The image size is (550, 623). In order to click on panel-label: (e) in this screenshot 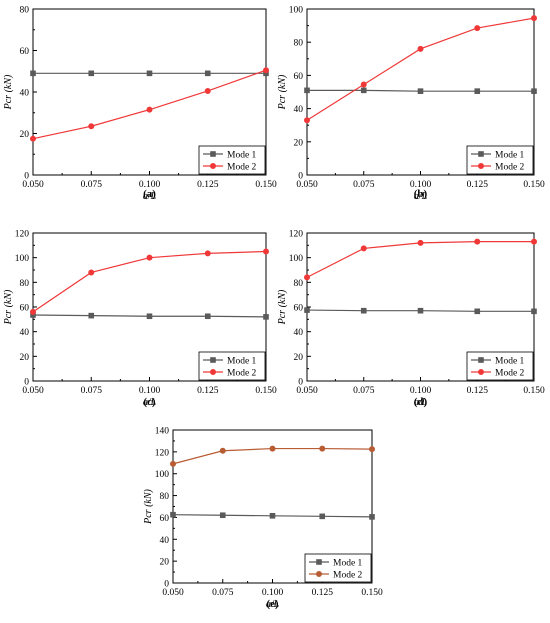, I will do `click(272, 604)`.